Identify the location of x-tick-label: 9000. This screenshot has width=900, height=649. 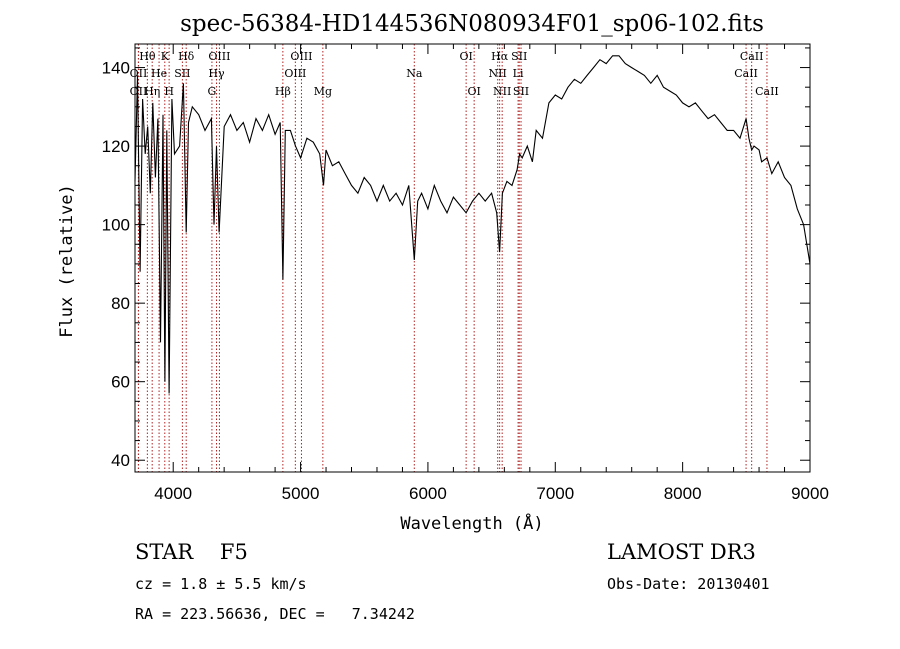
(810, 493).